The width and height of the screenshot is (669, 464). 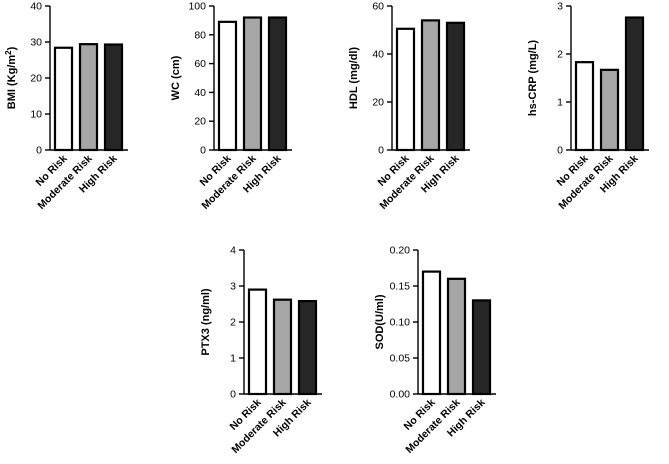 I want to click on y-tick-label: 0.20, so click(x=400, y=251).